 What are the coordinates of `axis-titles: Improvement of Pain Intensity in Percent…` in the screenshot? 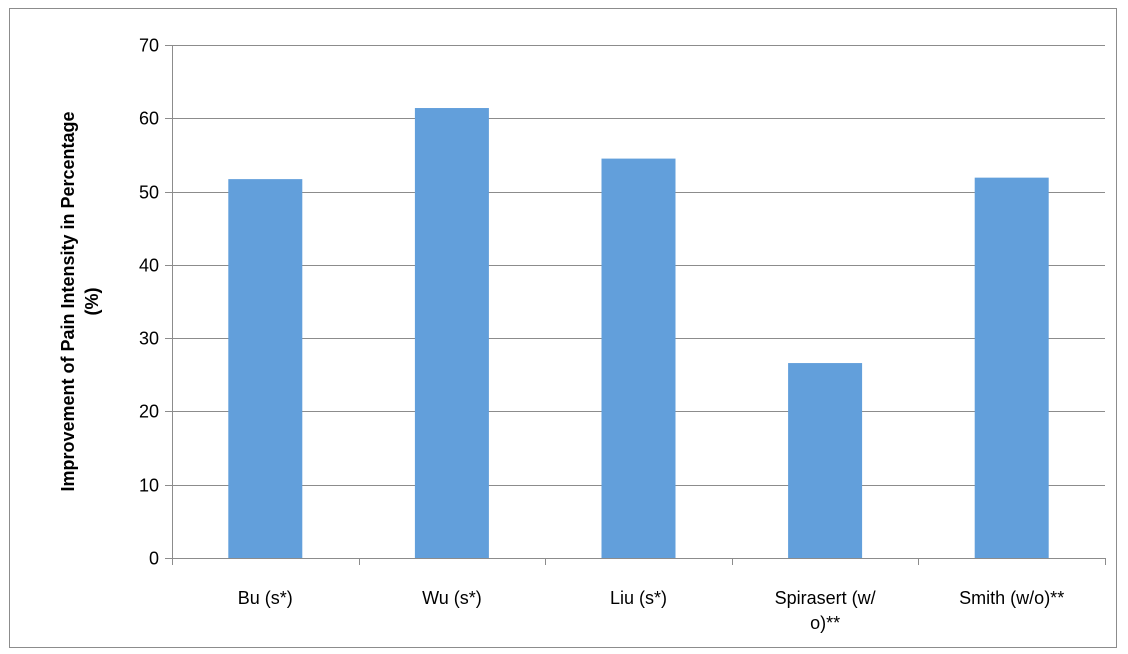 It's located at (80, 301).